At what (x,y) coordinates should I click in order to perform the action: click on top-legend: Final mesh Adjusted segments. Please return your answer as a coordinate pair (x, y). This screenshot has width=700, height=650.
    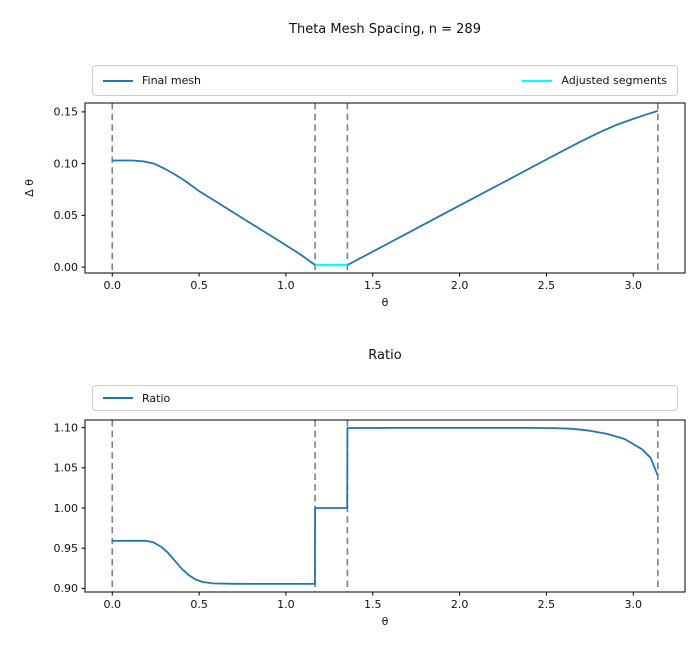
    Looking at the image, I should click on (385, 80).